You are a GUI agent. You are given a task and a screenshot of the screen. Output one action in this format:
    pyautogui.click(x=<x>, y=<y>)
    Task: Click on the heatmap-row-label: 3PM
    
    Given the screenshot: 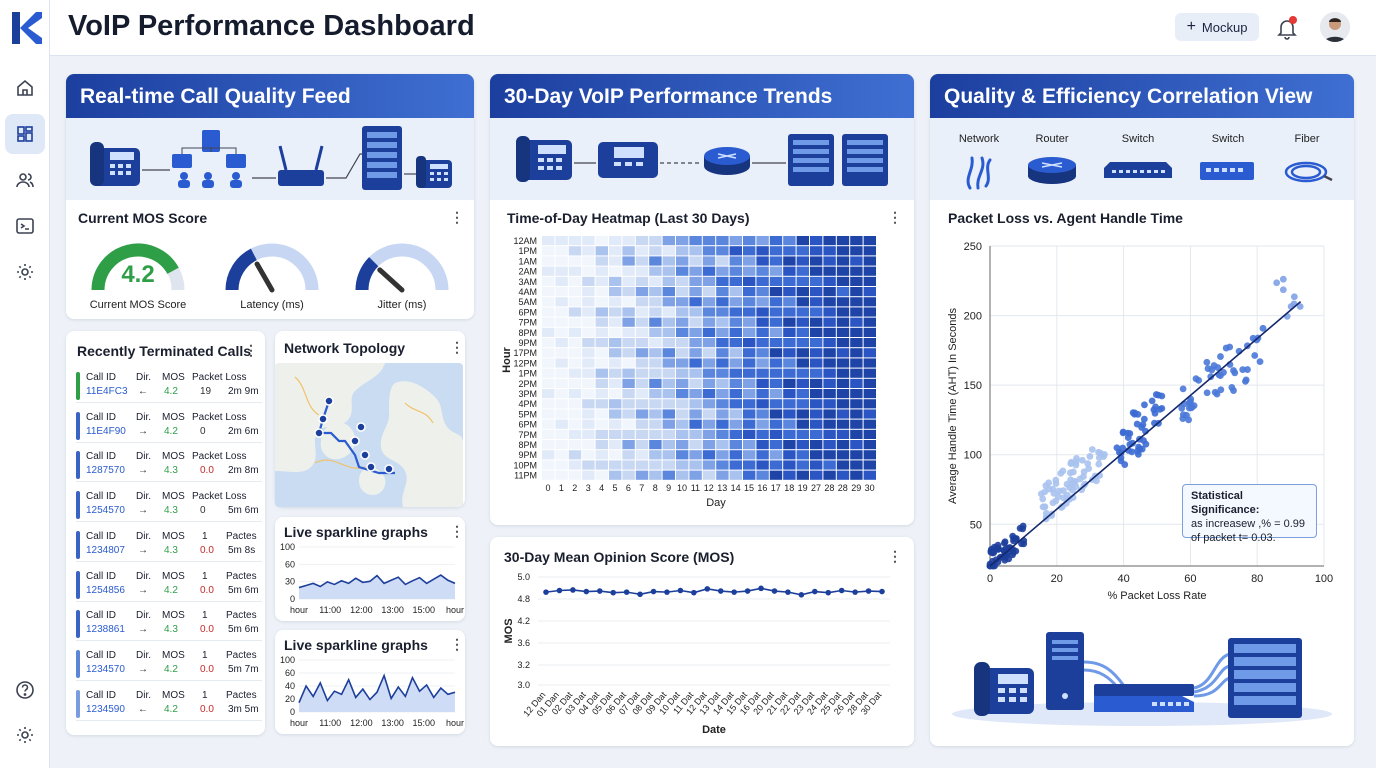 What is the action you would take?
    pyautogui.click(x=527, y=394)
    